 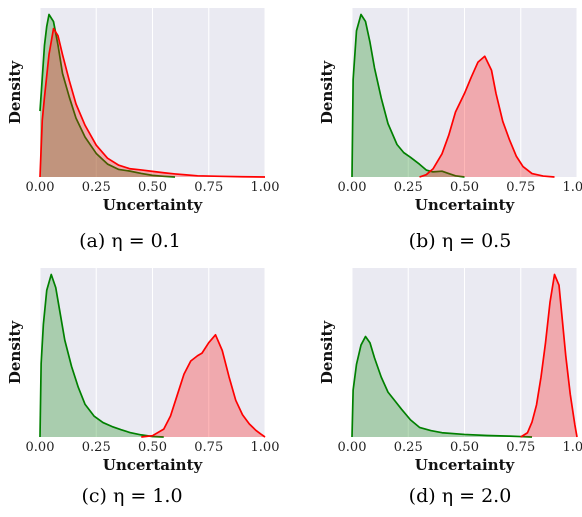 I want to click on panel-caption: (c) η = 1.0, so click(x=131, y=496).